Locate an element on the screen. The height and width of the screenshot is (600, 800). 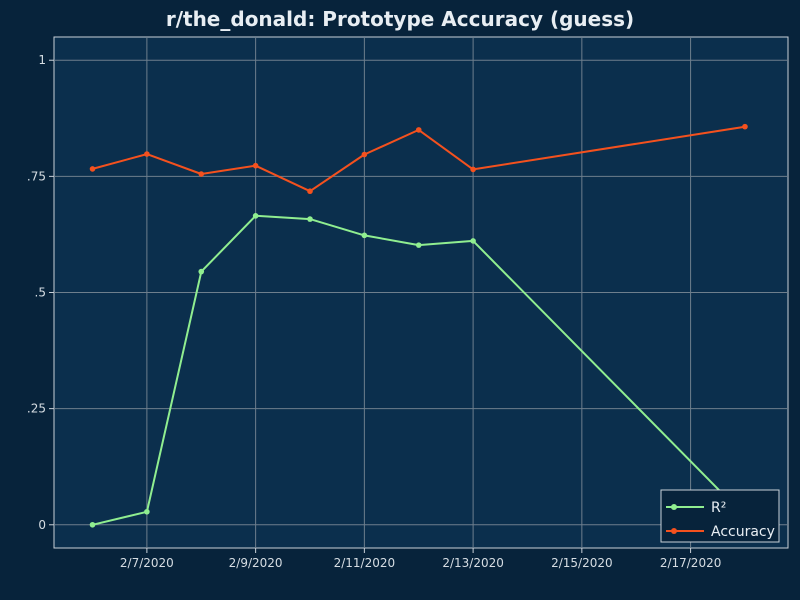
legend-item: Accuracy is located at coordinates (720, 532).